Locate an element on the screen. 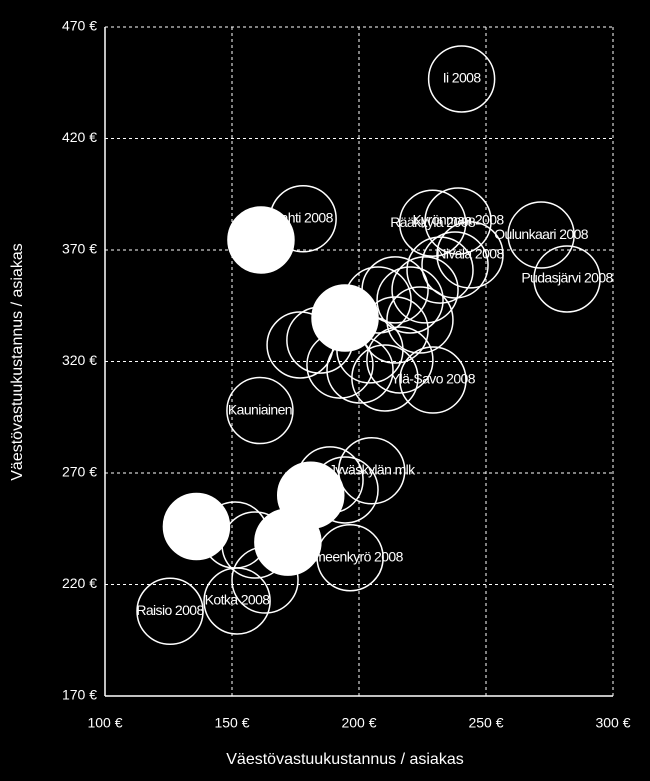  point-label: Pudasjärvi 2008 is located at coordinates (567, 278).